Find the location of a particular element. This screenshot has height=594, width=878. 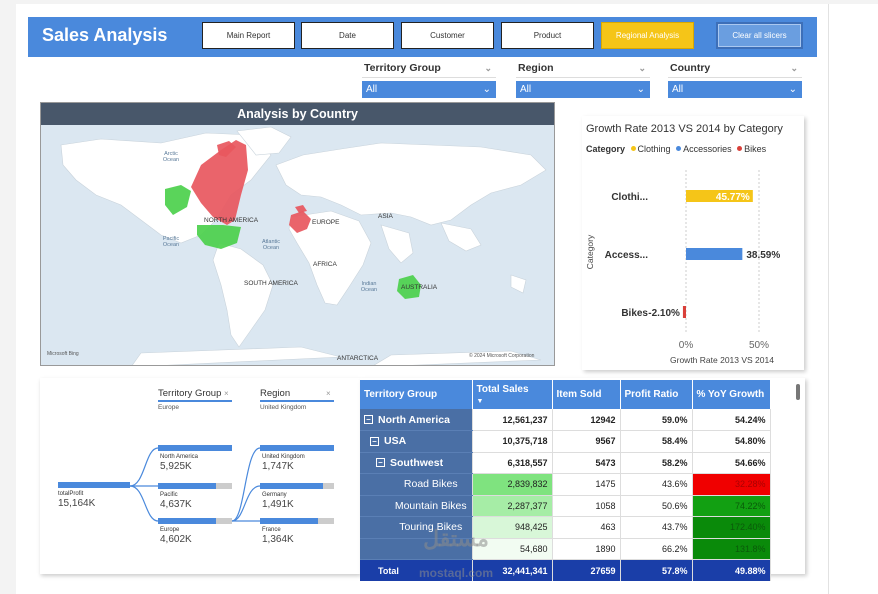

data-label: 38.59% is located at coordinates (763, 255).